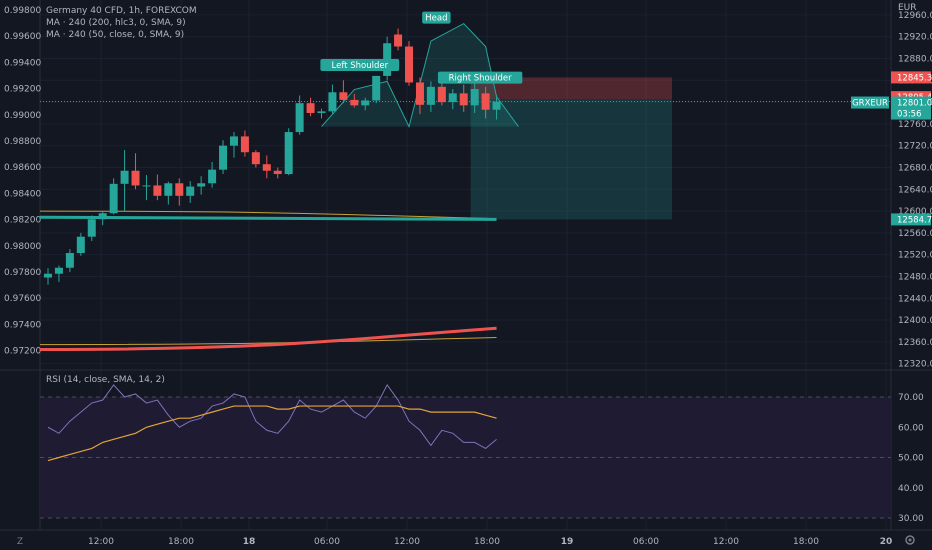  Describe the element at coordinates (886, 542) in the screenshot. I see `time-axis-tick: 20` at that location.